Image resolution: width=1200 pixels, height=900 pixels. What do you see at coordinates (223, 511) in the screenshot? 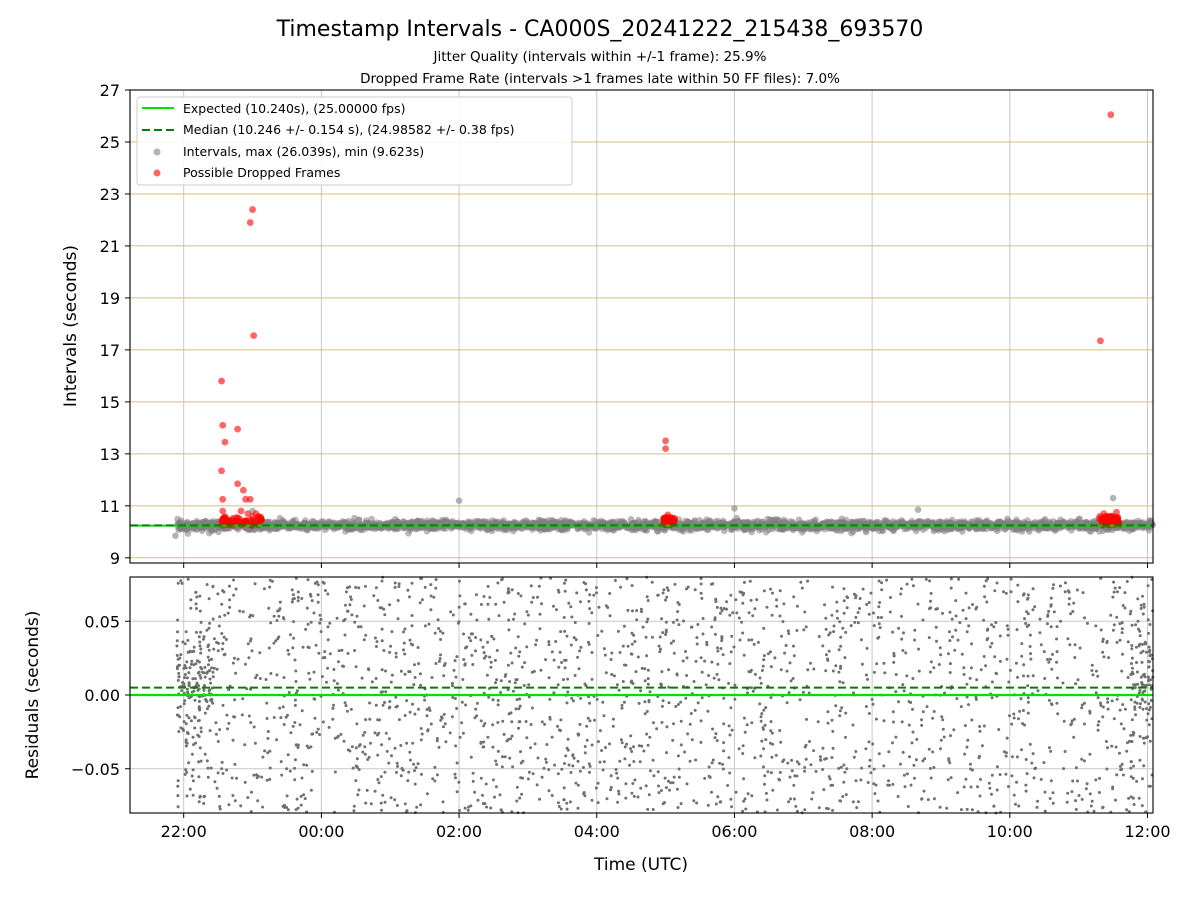
I see `dropped-frame-point` at bounding box center [223, 511].